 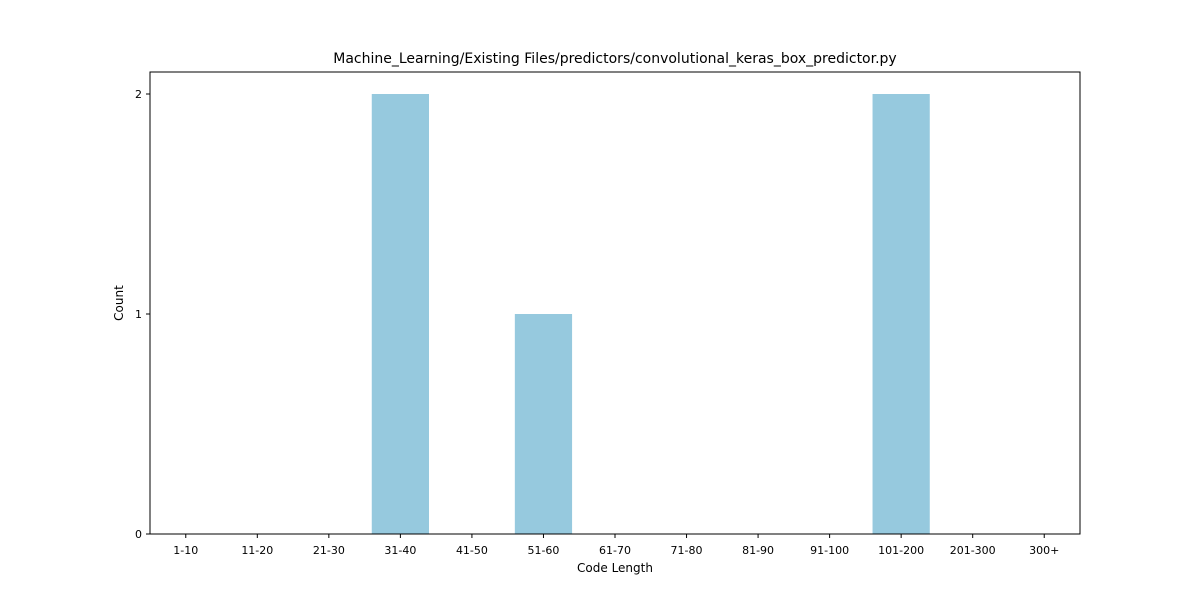 What do you see at coordinates (257, 550) in the screenshot?
I see `x-tick-label: 11-20` at bounding box center [257, 550].